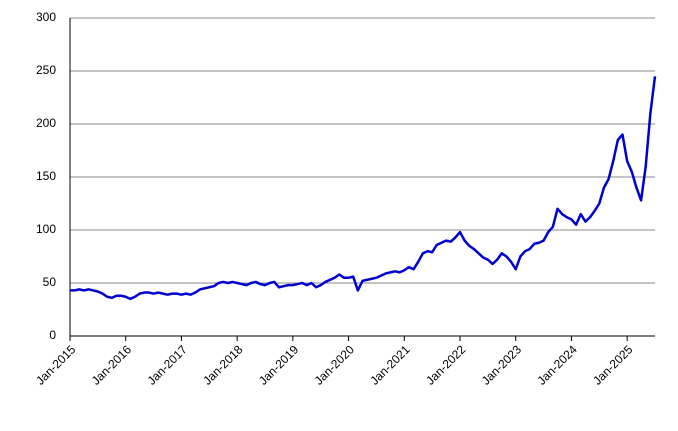 The height and width of the screenshot is (431, 678). What do you see at coordinates (613, 365) in the screenshot?
I see `x-tick-label: Jan-2025` at bounding box center [613, 365].